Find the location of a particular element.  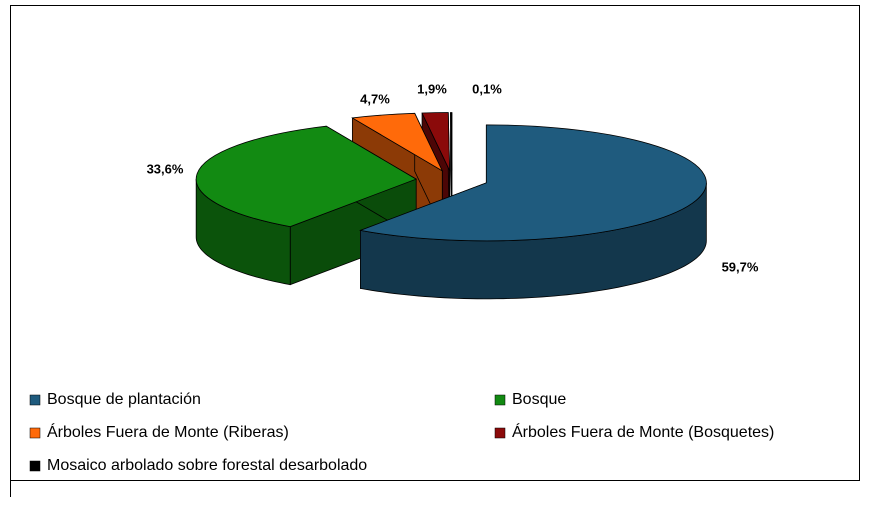

legend-label: Árboles Fuera de Monte (Bosquetes) is located at coordinates (643, 431).